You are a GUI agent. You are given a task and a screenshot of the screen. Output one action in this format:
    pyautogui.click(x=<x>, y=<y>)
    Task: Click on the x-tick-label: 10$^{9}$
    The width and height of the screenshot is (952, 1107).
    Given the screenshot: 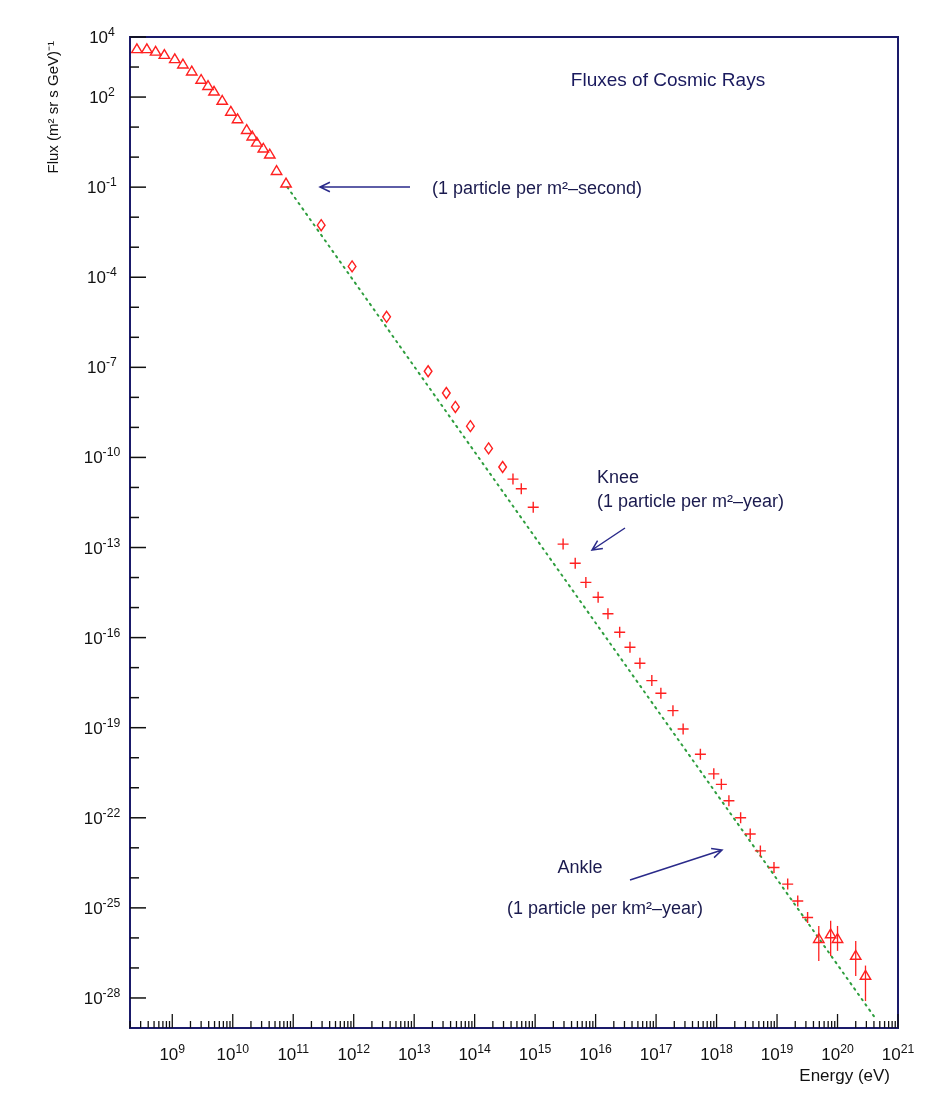 What is the action you would take?
    pyautogui.click(x=172, y=1053)
    